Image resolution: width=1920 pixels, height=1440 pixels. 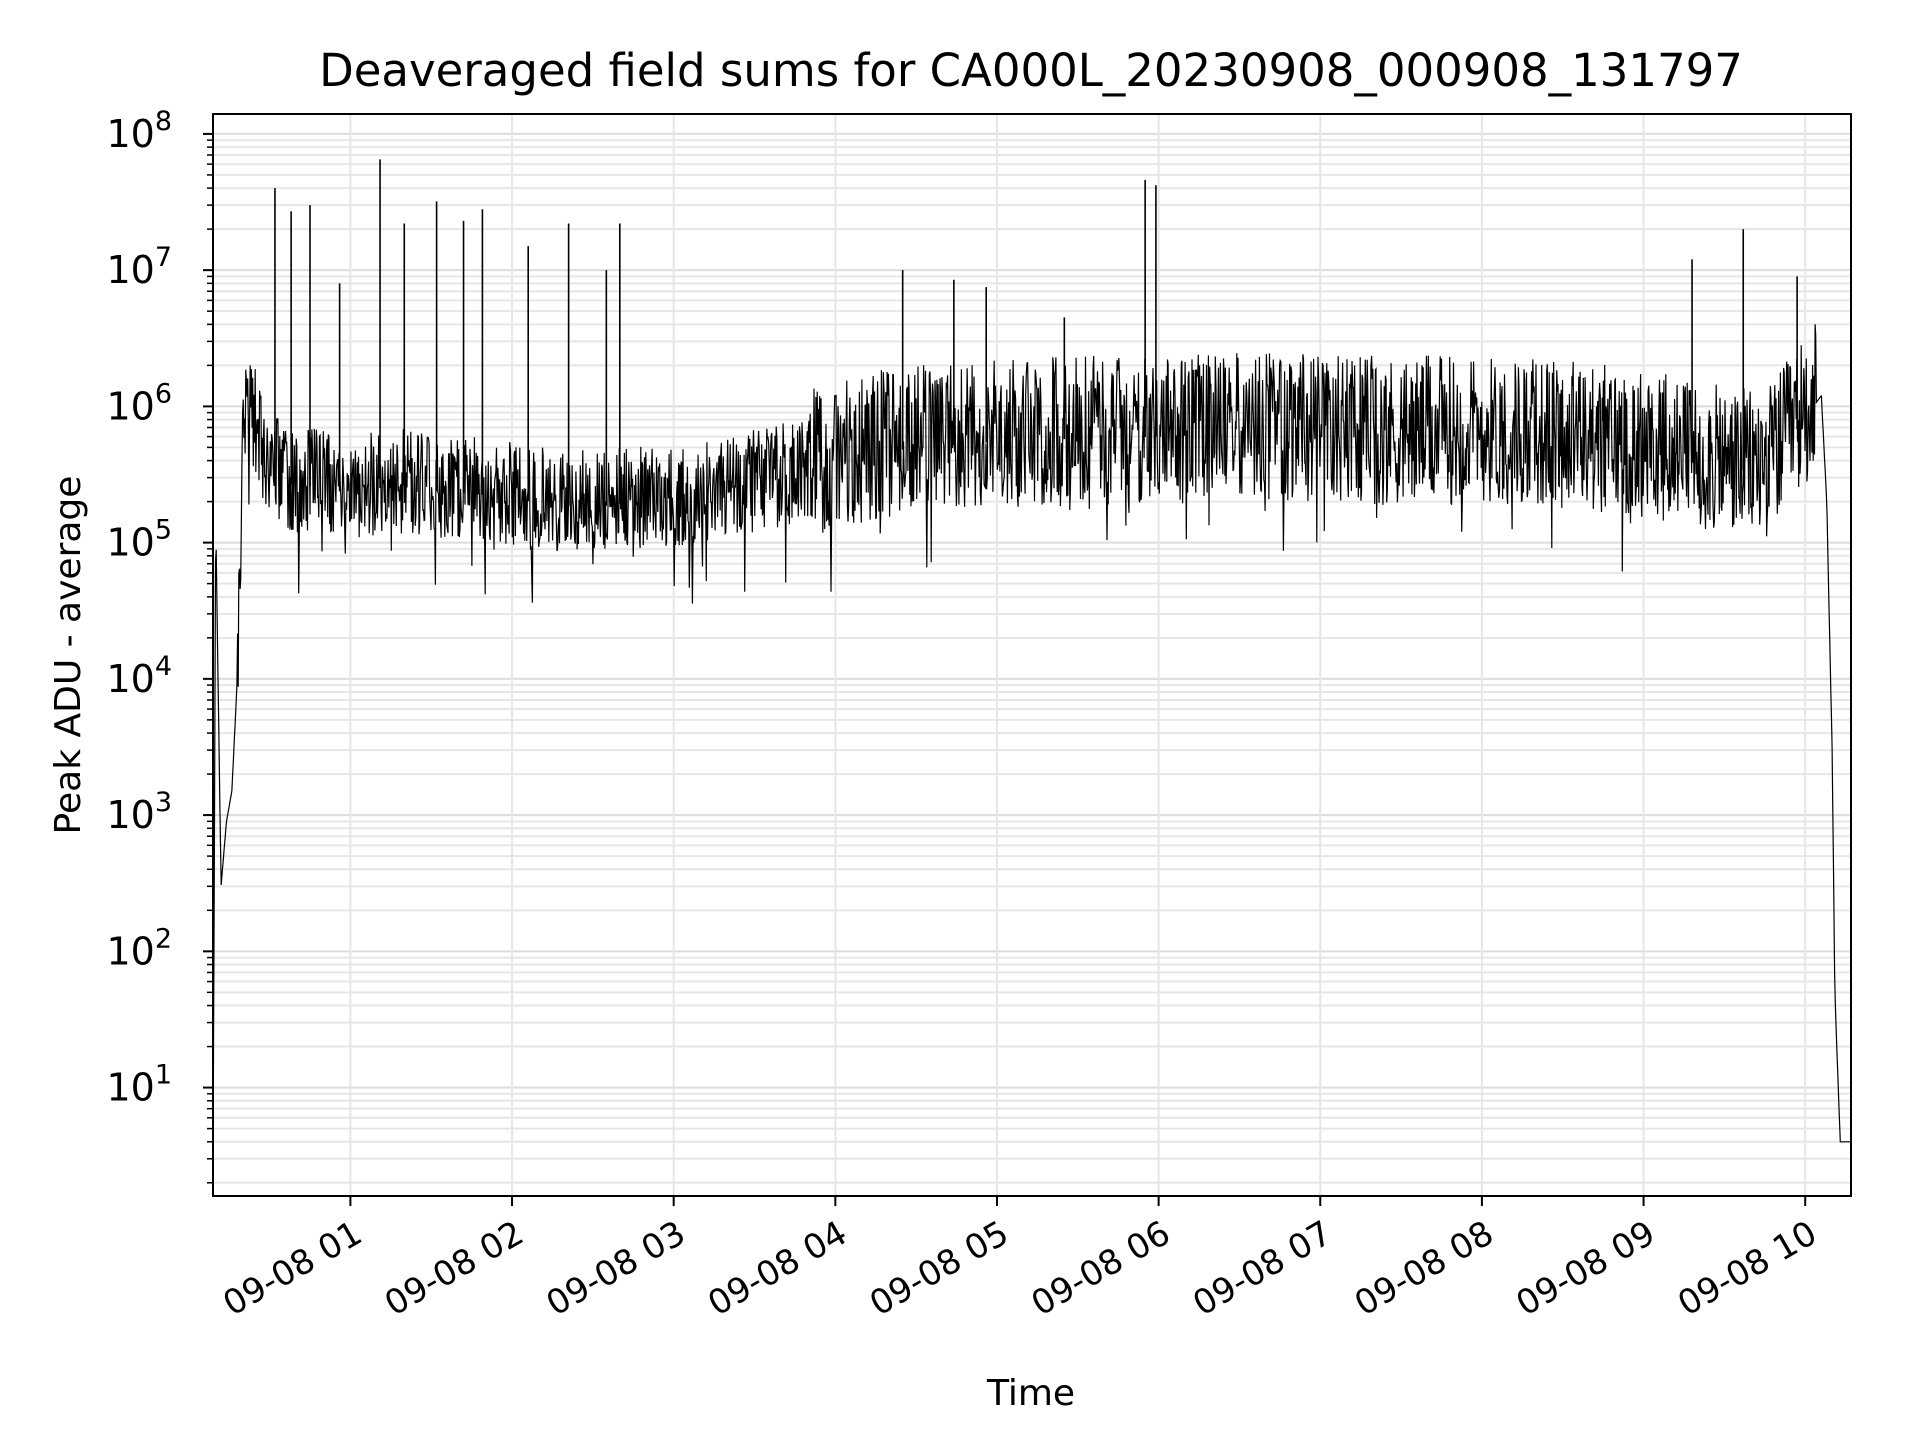 What do you see at coordinates (139, 403) in the screenshot?
I see `y-tick-label: 106` at bounding box center [139, 403].